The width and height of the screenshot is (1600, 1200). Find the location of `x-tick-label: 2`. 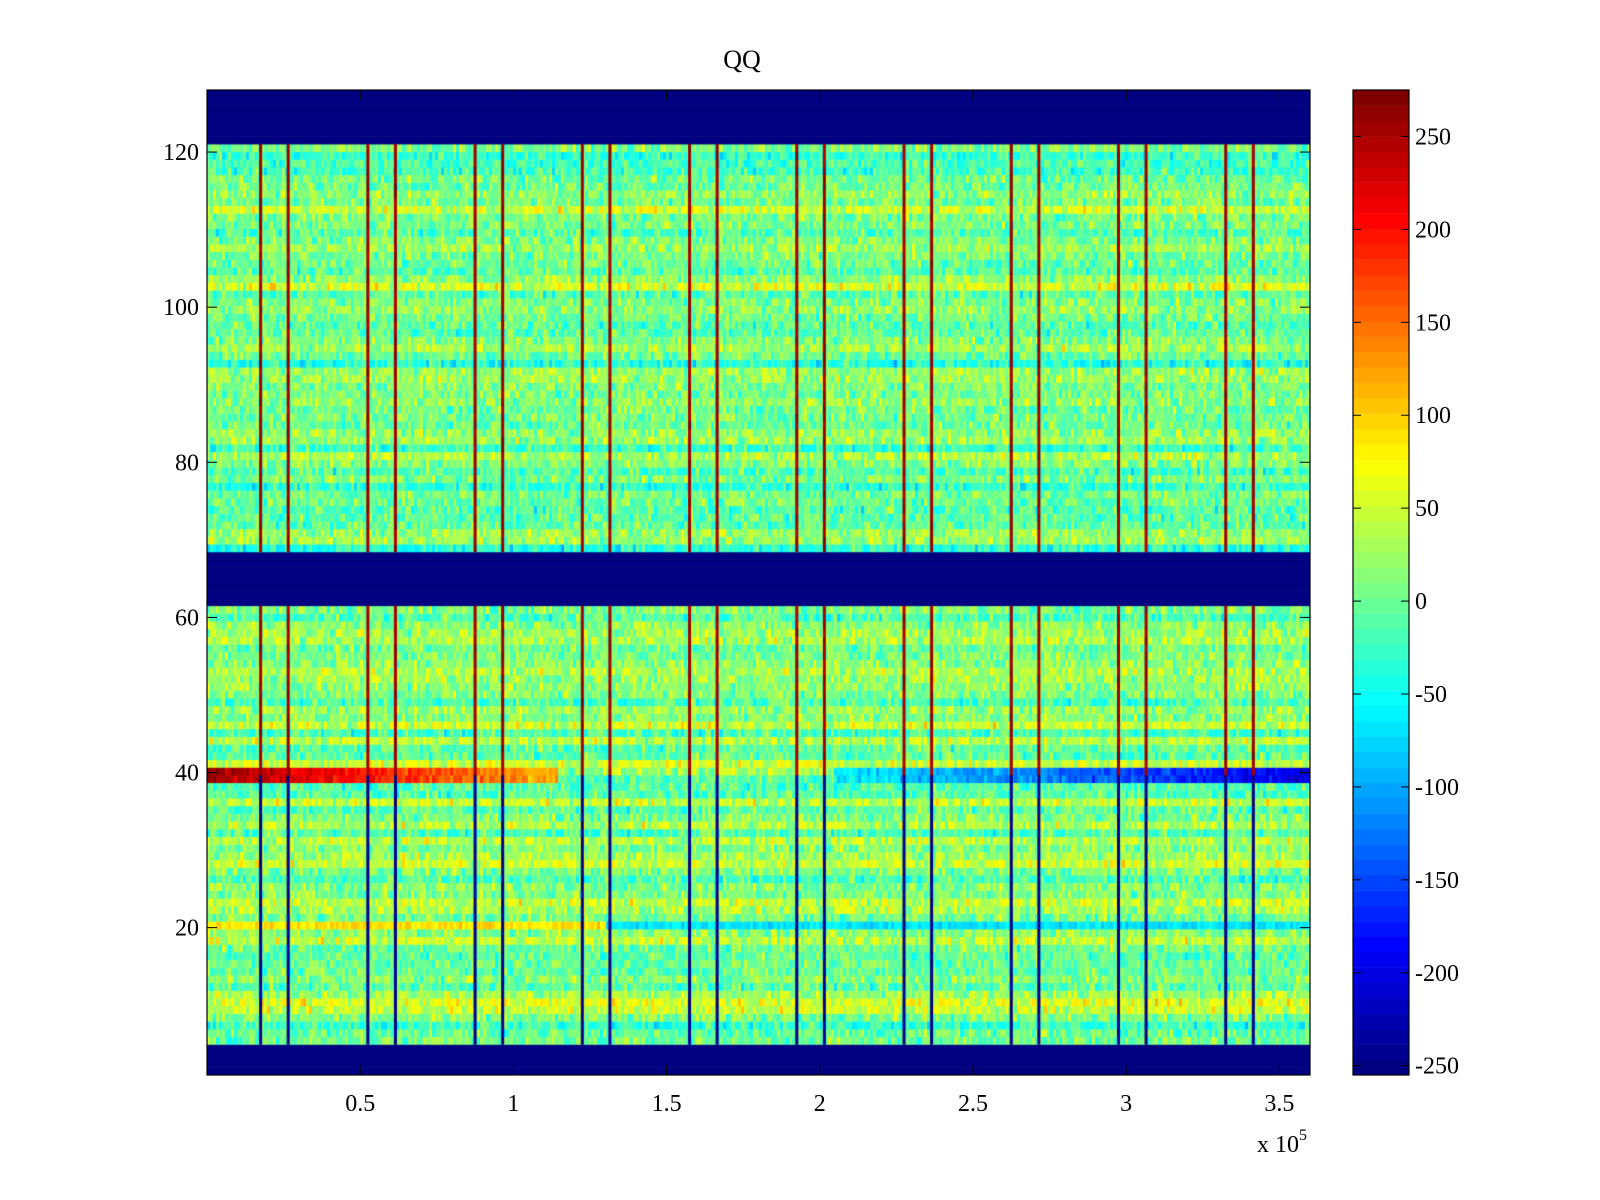

x-tick-label: 2 is located at coordinates (820, 1104).